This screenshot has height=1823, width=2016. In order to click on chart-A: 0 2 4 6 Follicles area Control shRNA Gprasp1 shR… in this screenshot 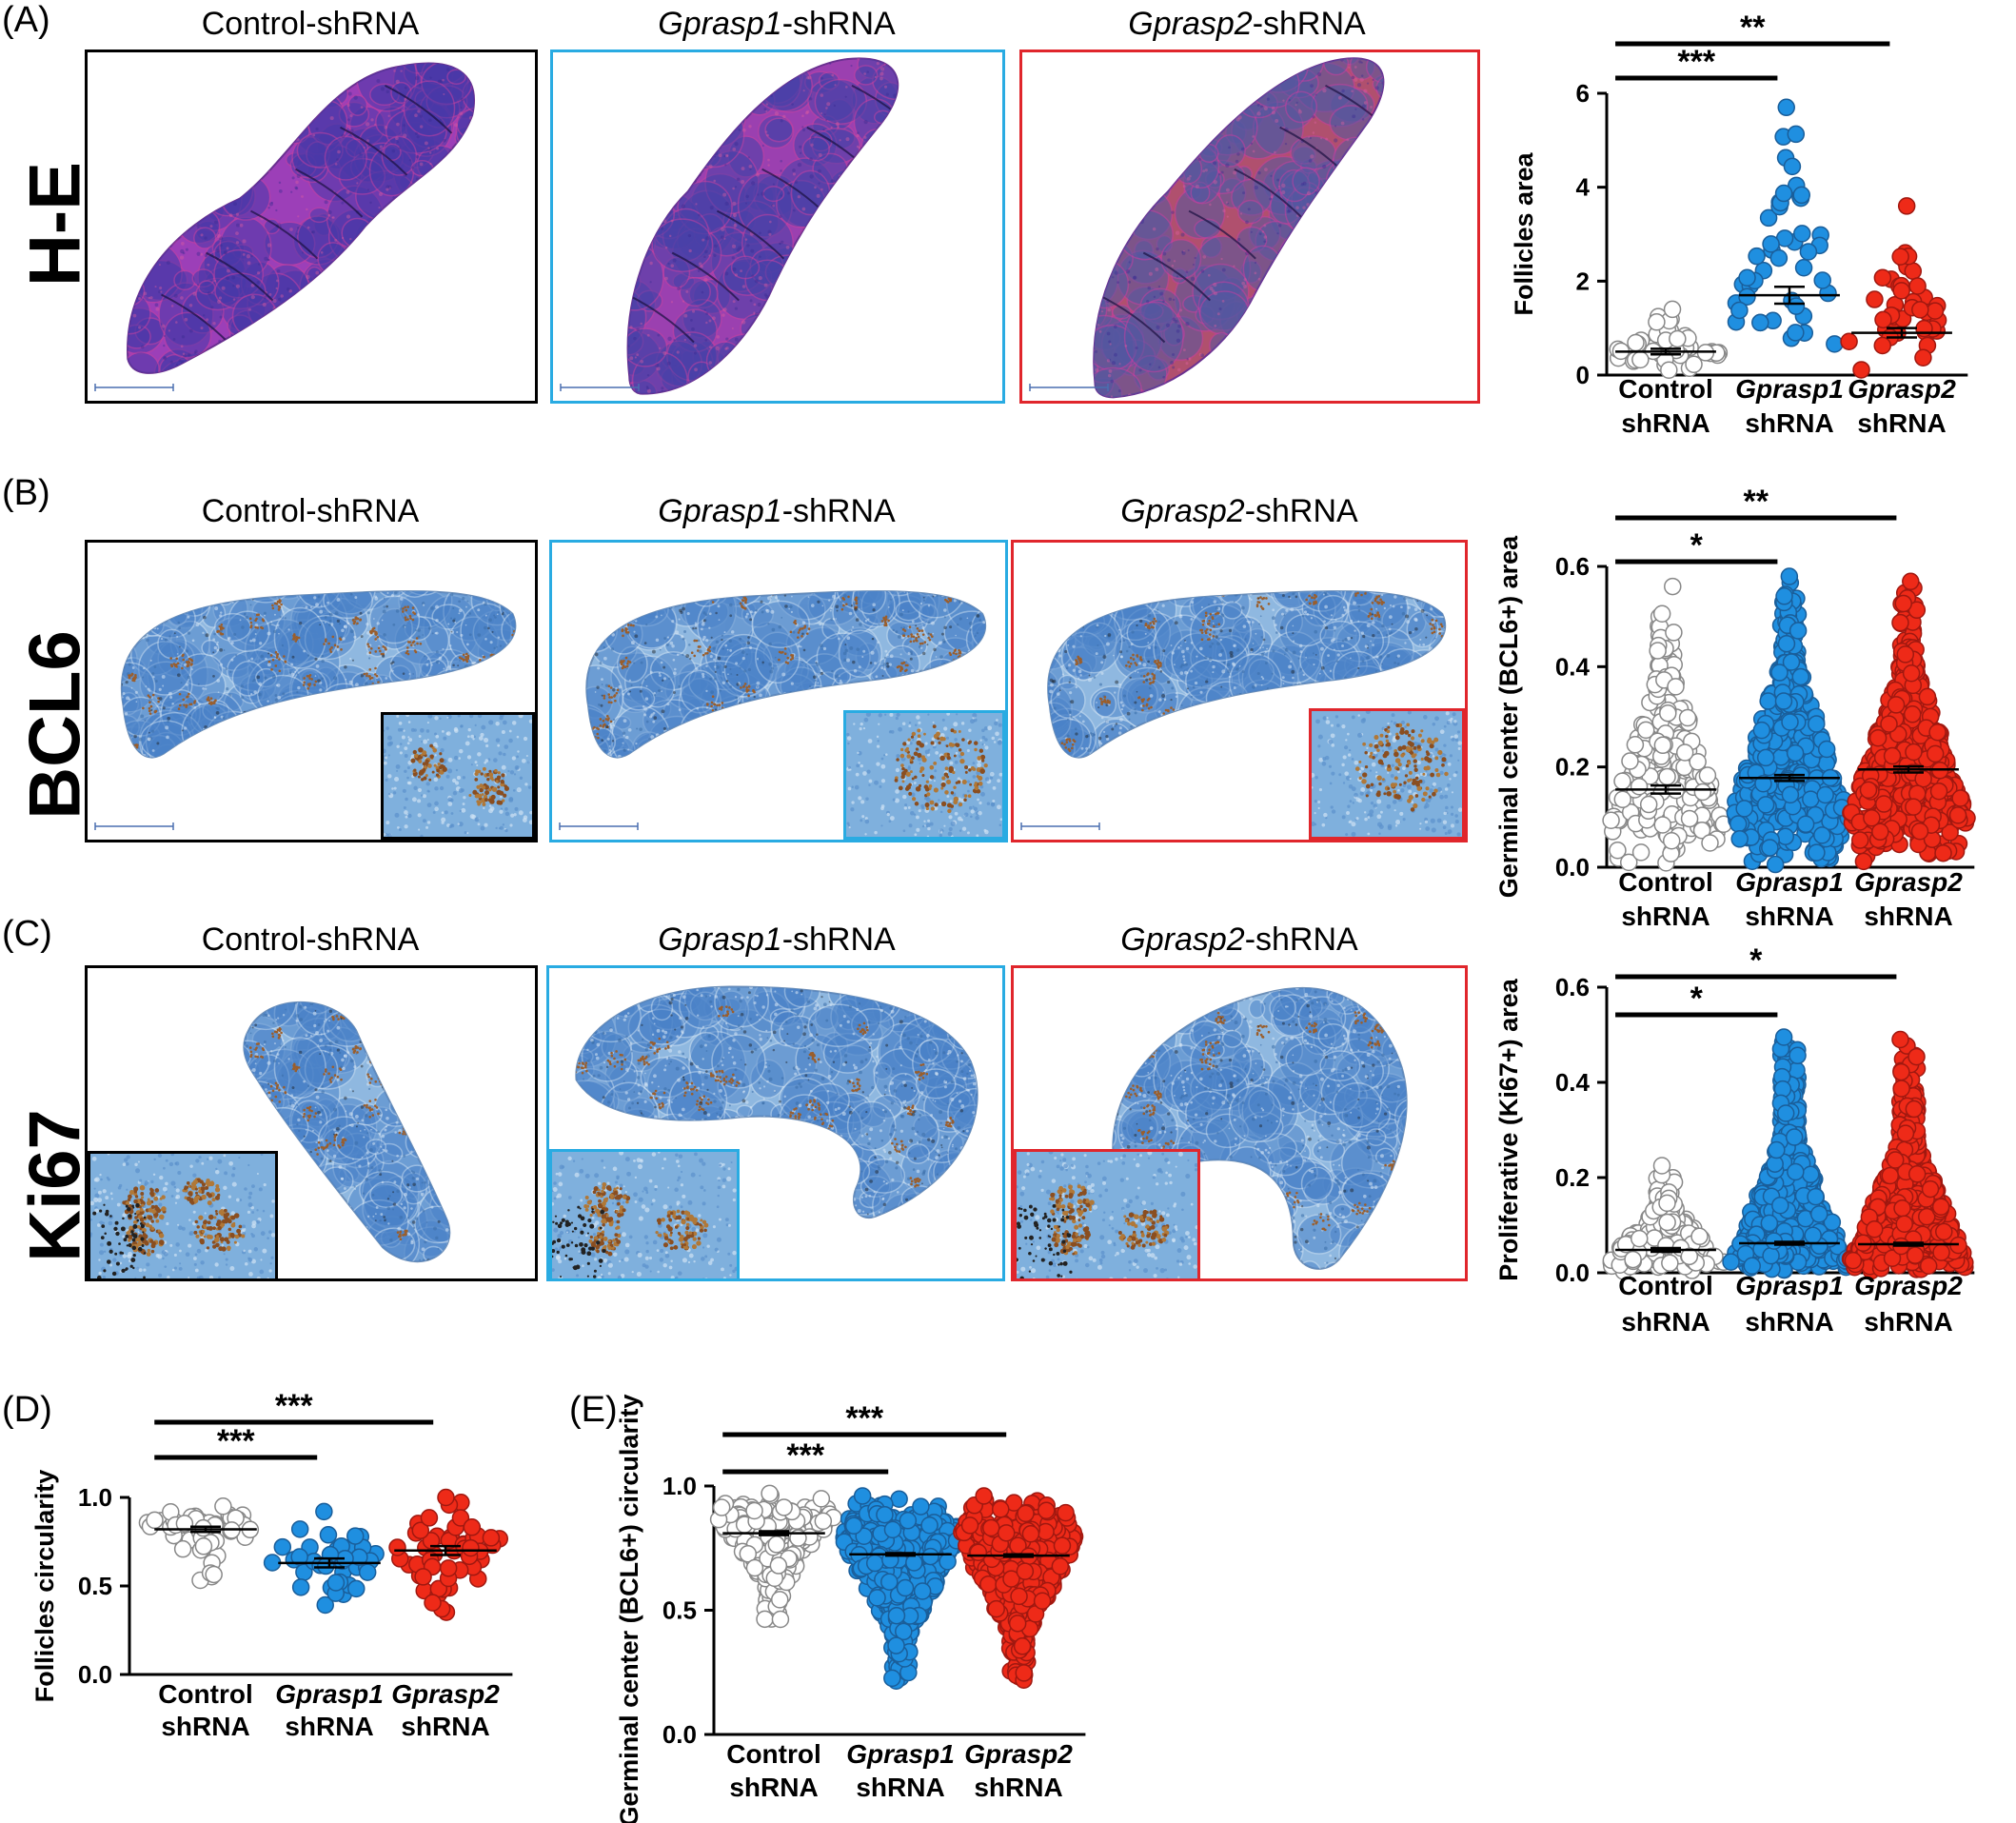, I will do `click(1739, 224)`.